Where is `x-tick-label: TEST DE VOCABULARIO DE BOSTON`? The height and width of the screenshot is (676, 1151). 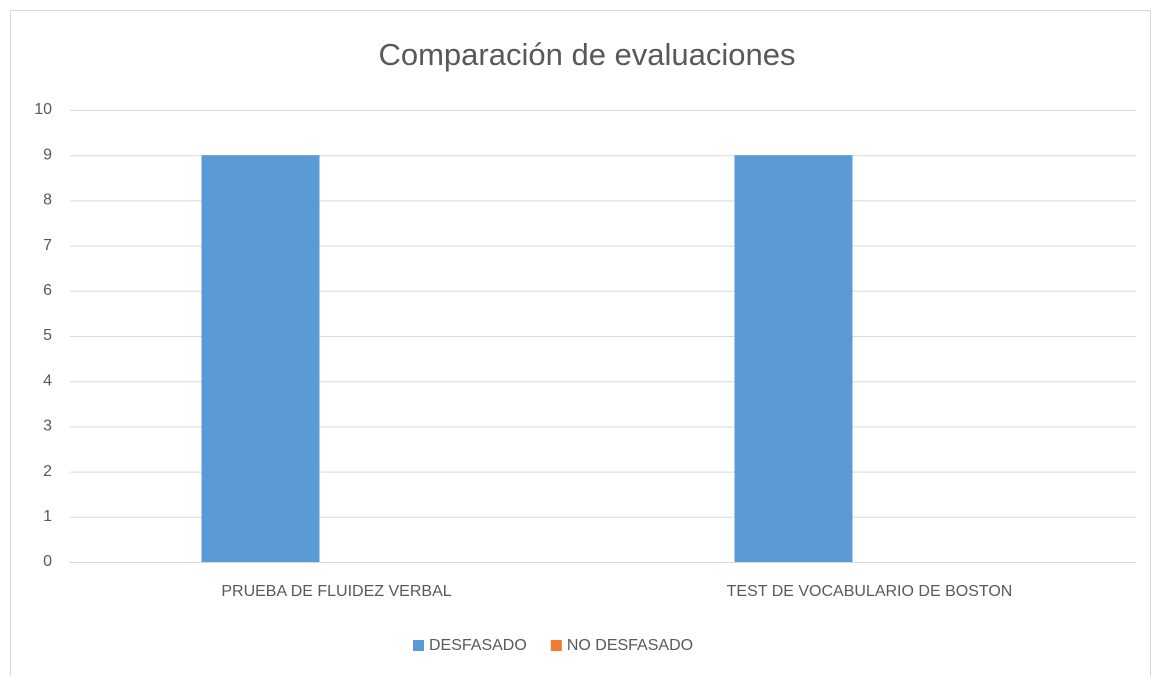 x-tick-label: TEST DE VOCABULARIO DE BOSTON is located at coordinates (870, 591).